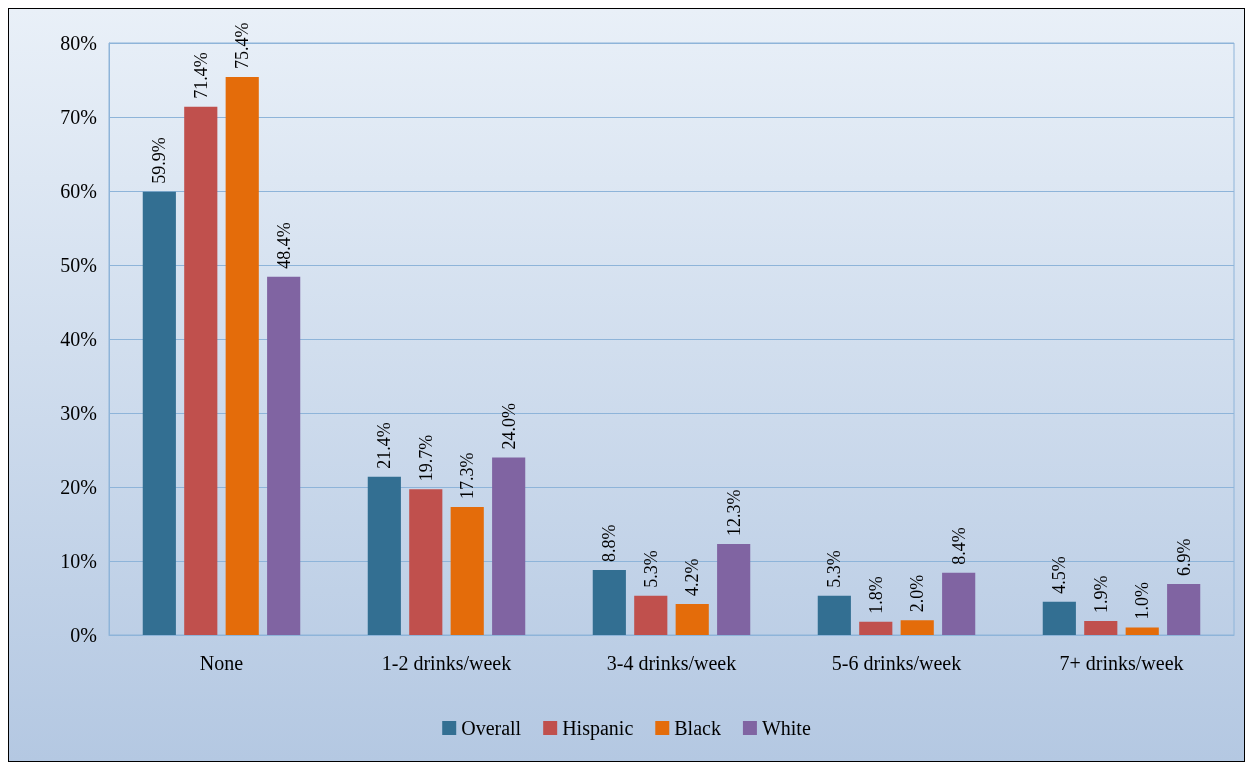  I want to click on x-tick-label: None, so click(221, 663).